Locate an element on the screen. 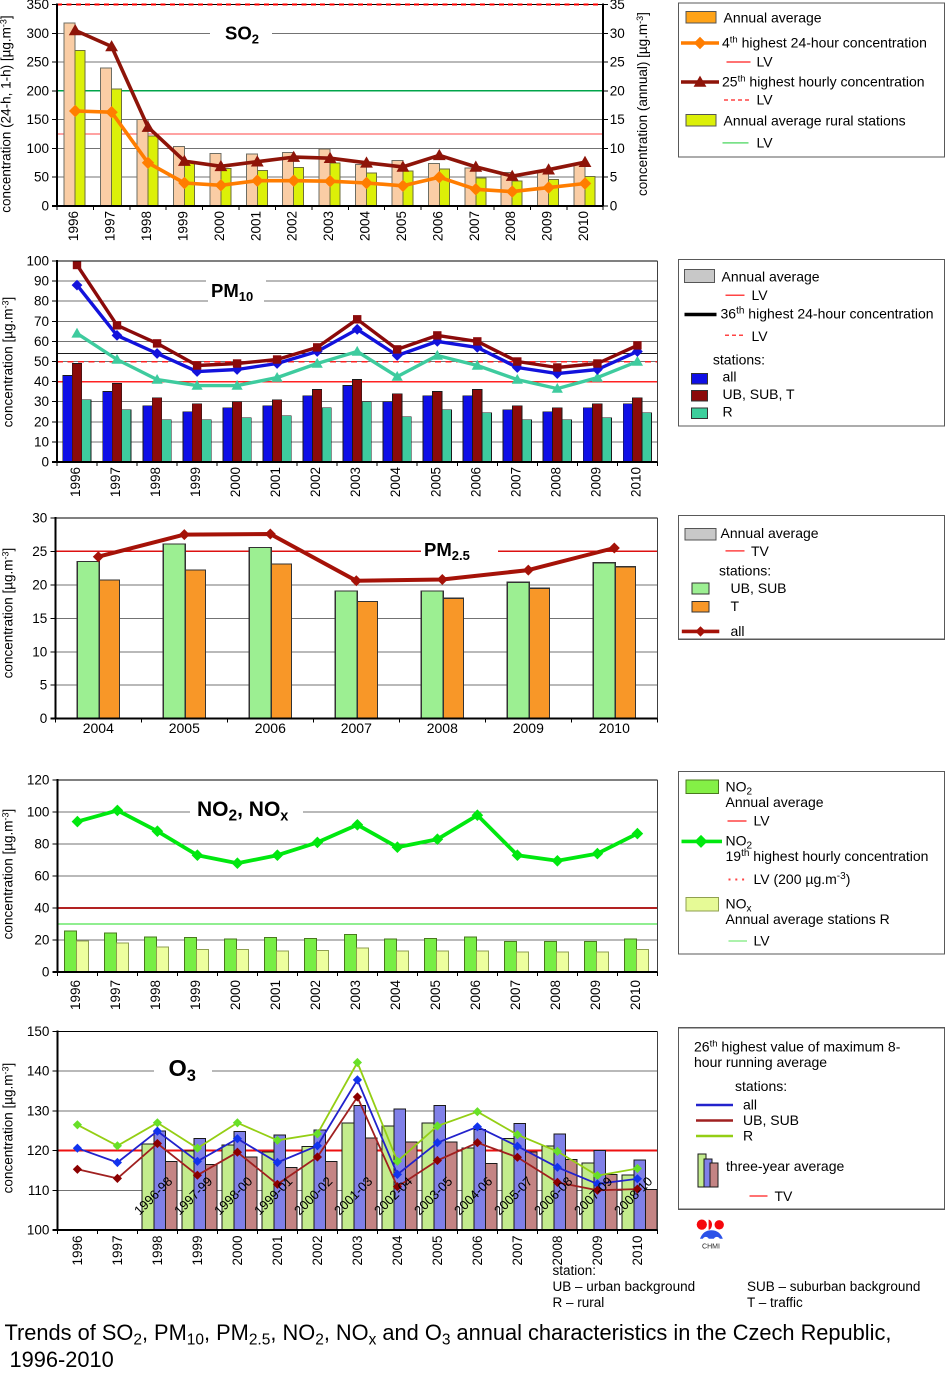  svg-text: NOx is located at coordinates (739, 905).